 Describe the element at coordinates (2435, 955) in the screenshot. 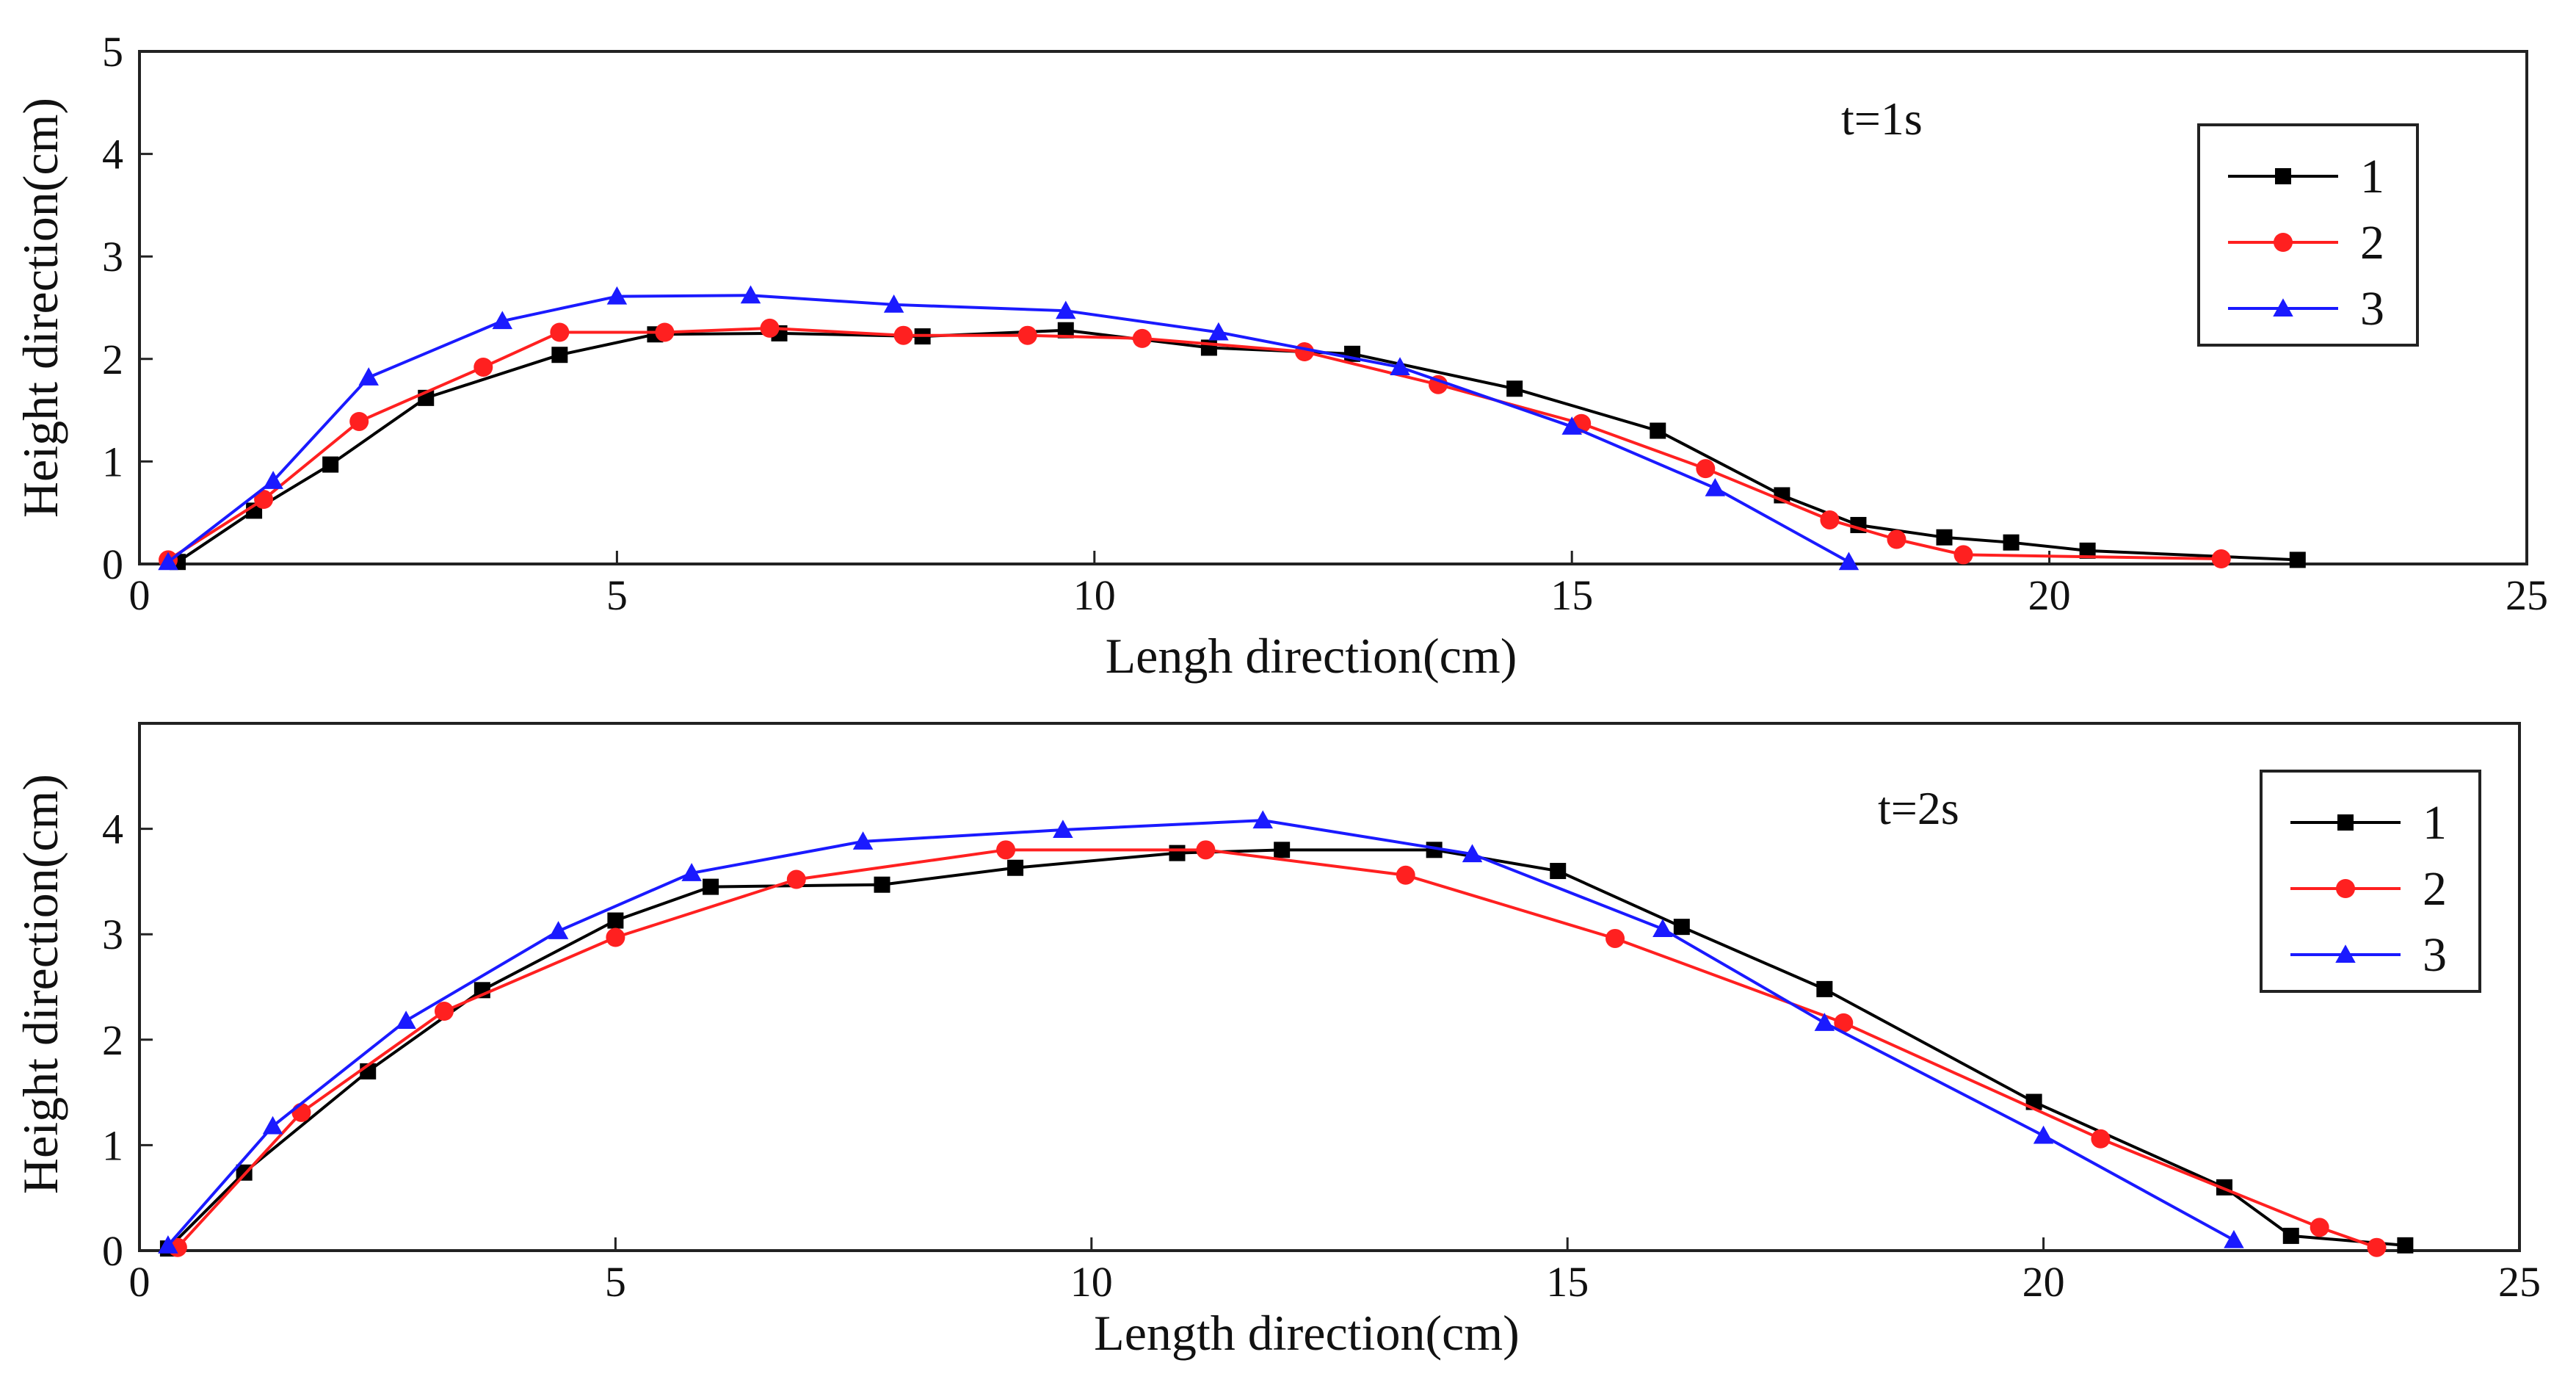

I see `legend-label: 3` at that location.